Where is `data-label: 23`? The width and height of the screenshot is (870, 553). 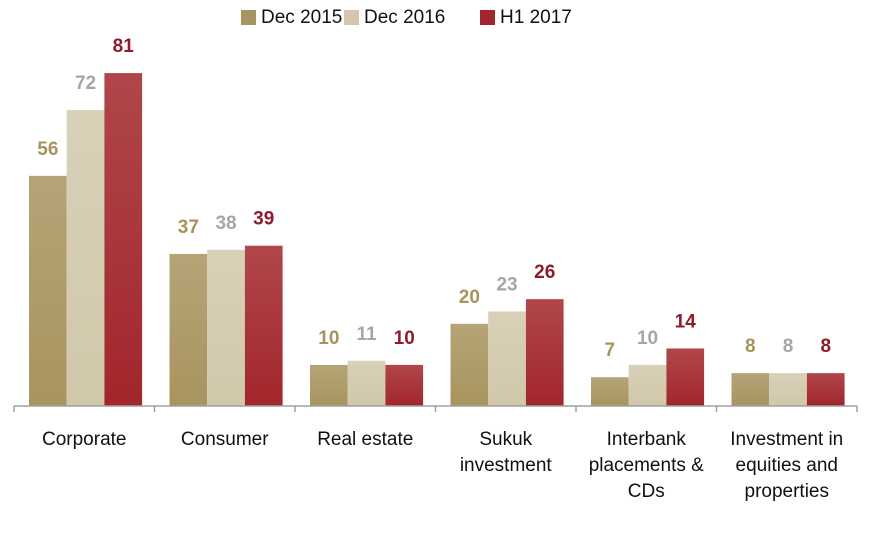
data-label: 23 is located at coordinates (506, 284).